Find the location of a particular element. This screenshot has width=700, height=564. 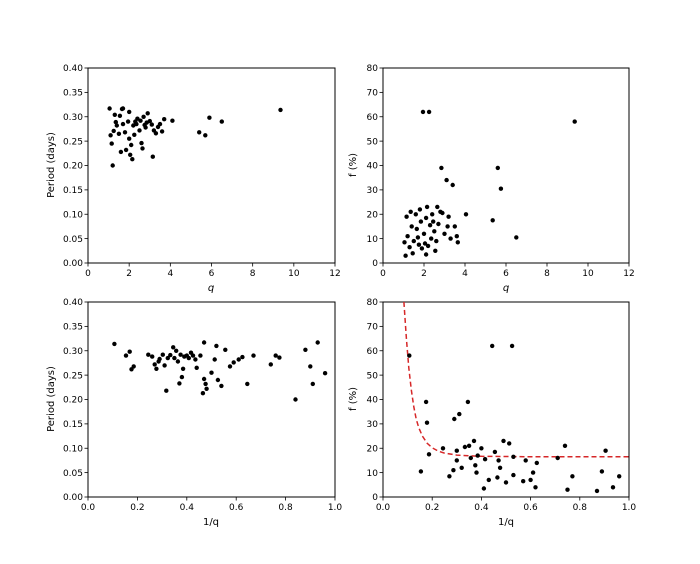

y-tick-label: 0 is located at coordinates (375, 264).